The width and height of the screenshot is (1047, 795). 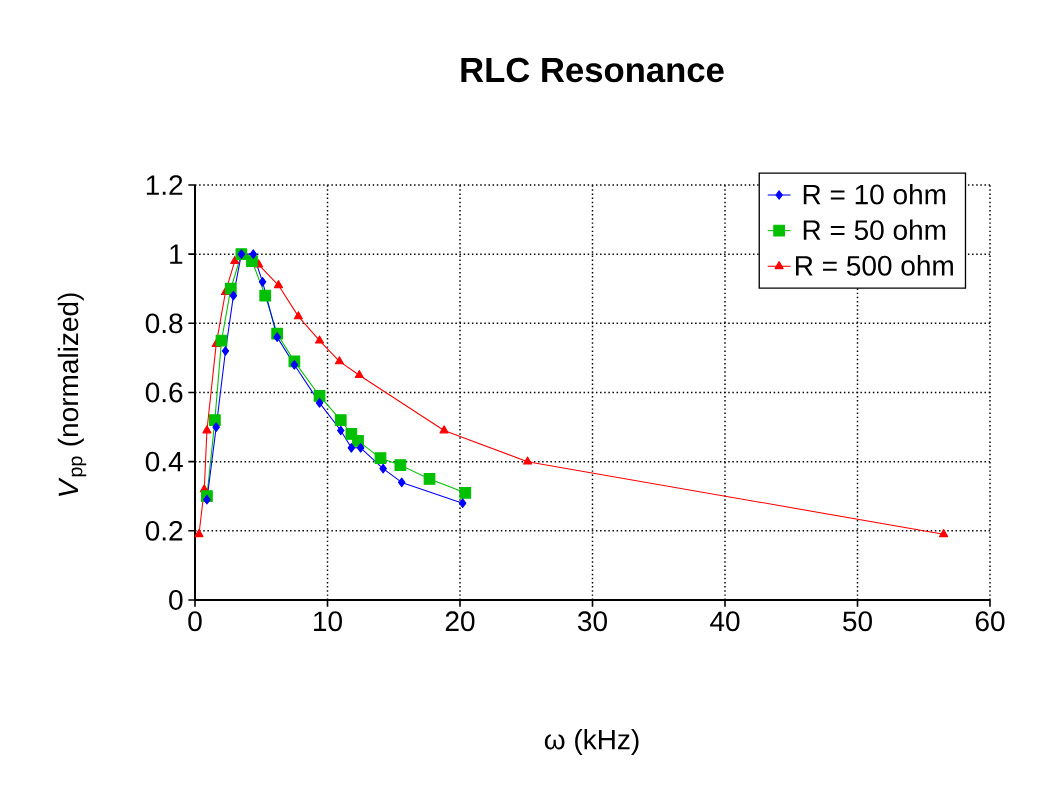 What do you see at coordinates (164, 323) in the screenshot?
I see `y-tick-label: 0.8` at bounding box center [164, 323].